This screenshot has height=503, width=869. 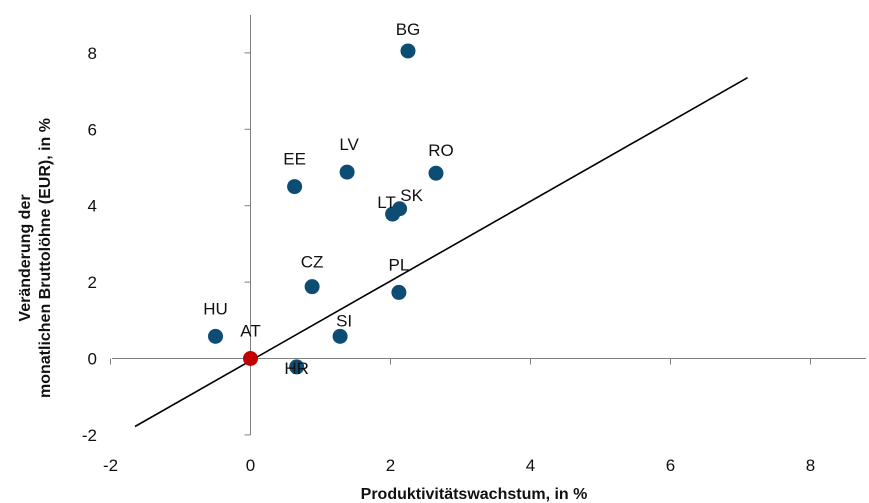 What do you see at coordinates (312, 262) in the screenshot?
I see `point-label: CZ` at bounding box center [312, 262].